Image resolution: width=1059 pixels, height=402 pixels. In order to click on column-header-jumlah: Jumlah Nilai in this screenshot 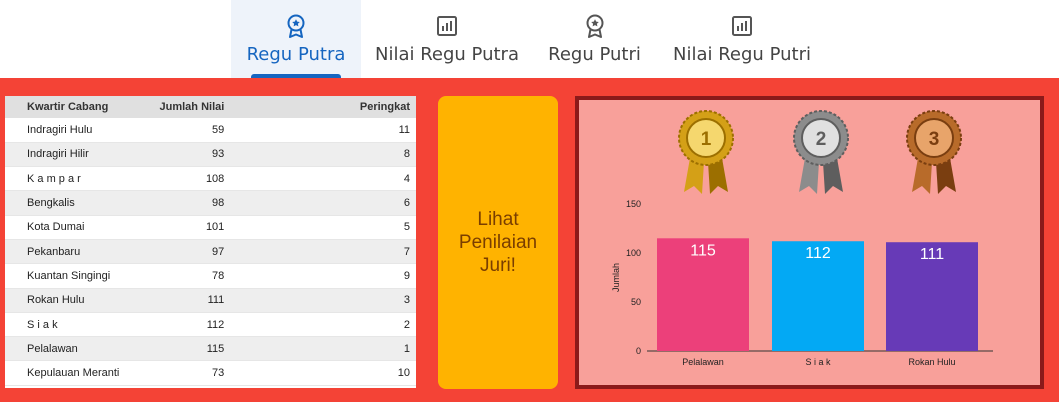, I will do `click(192, 107)`.